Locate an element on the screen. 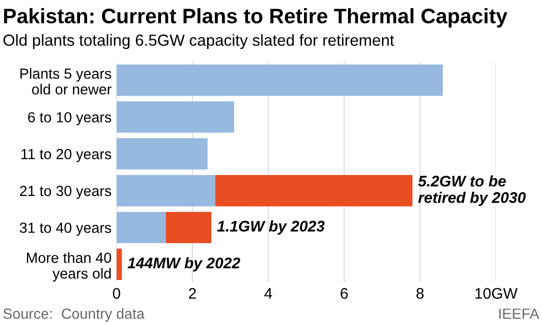  x-tick-label: 10GW is located at coordinates (496, 293).